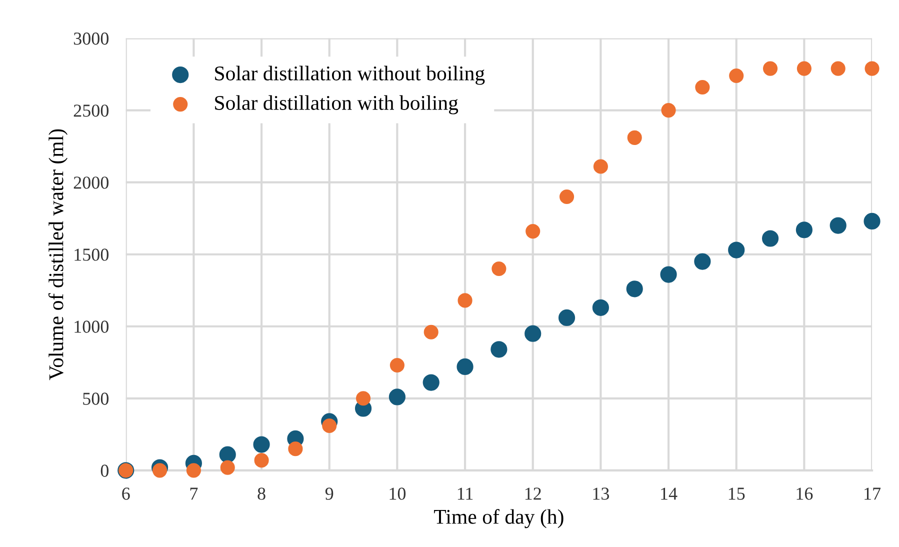 The width and height of the screenshot is (899, 547). I want to click on x-tick-label: 9, so click(329, 494).